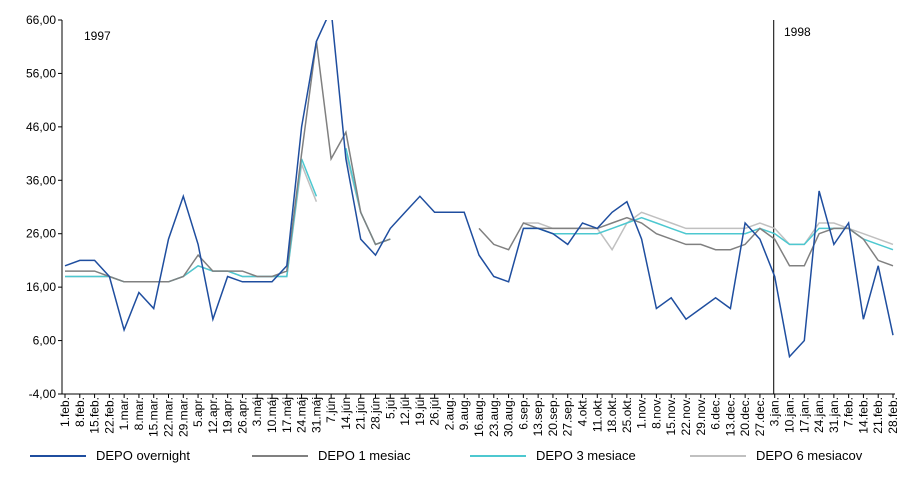 The image size is (901, 493). Describe the element at coordinates (65, 412) in the screenshot. I see `x-tick-label: 1.feb.` at that location.